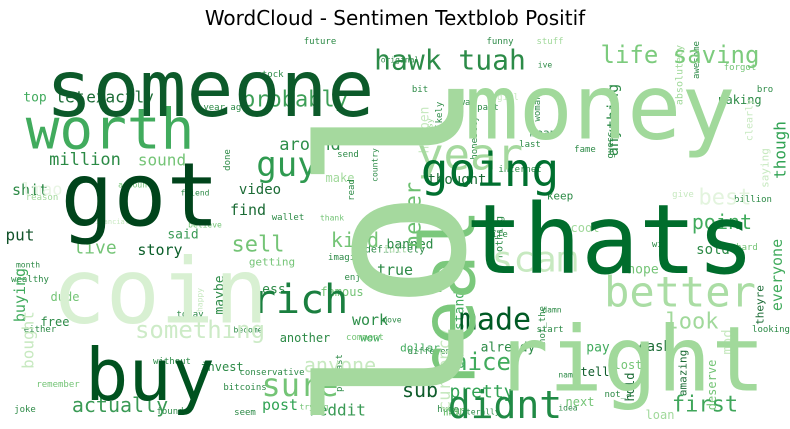 The image size is (790, 429). Describe the element at coordinates (628, 365) in the screenshot. I see `word-lost: lost` at that location.